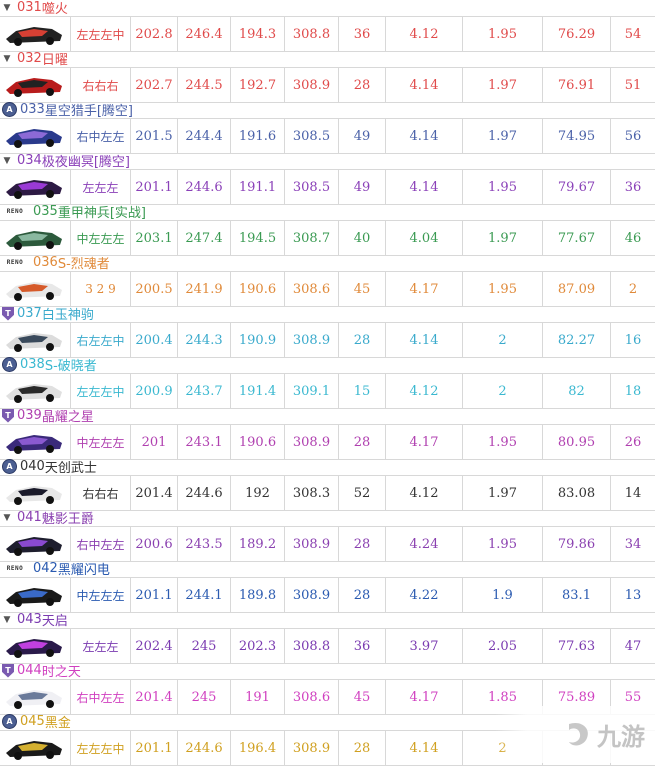 The height and width of the screenshot is (766, 655). I want to click on stat-3: 190.9, so click(257, 340).